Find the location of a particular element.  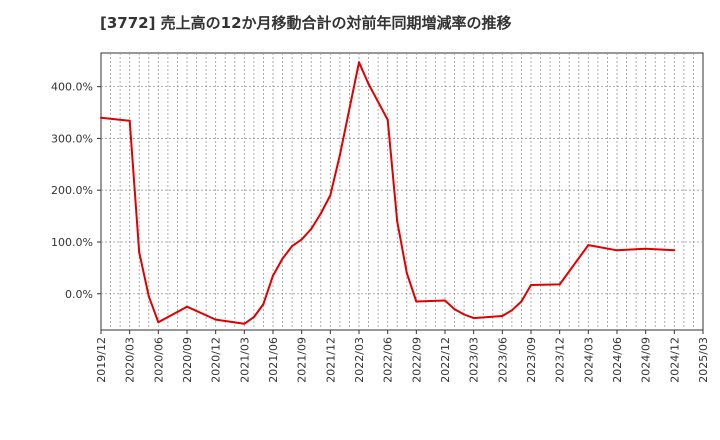

x-tick-label: 2021/06 is located at coordinates (273, 360).